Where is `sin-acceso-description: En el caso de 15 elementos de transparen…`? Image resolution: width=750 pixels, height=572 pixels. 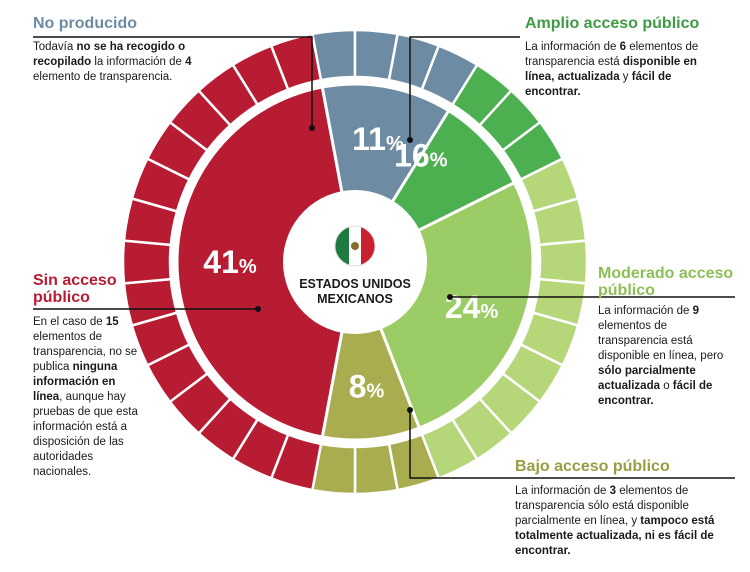 sin-acceso-description: En el caso de 15 elementos de transparen… is located at coordinates (85, 397).